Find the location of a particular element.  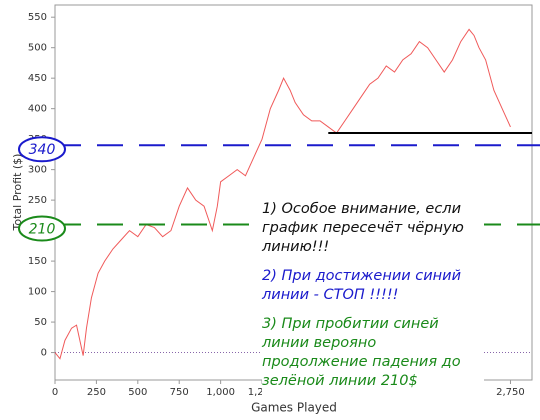

y-tick-label: 450 is located at coordinates (37, 78).